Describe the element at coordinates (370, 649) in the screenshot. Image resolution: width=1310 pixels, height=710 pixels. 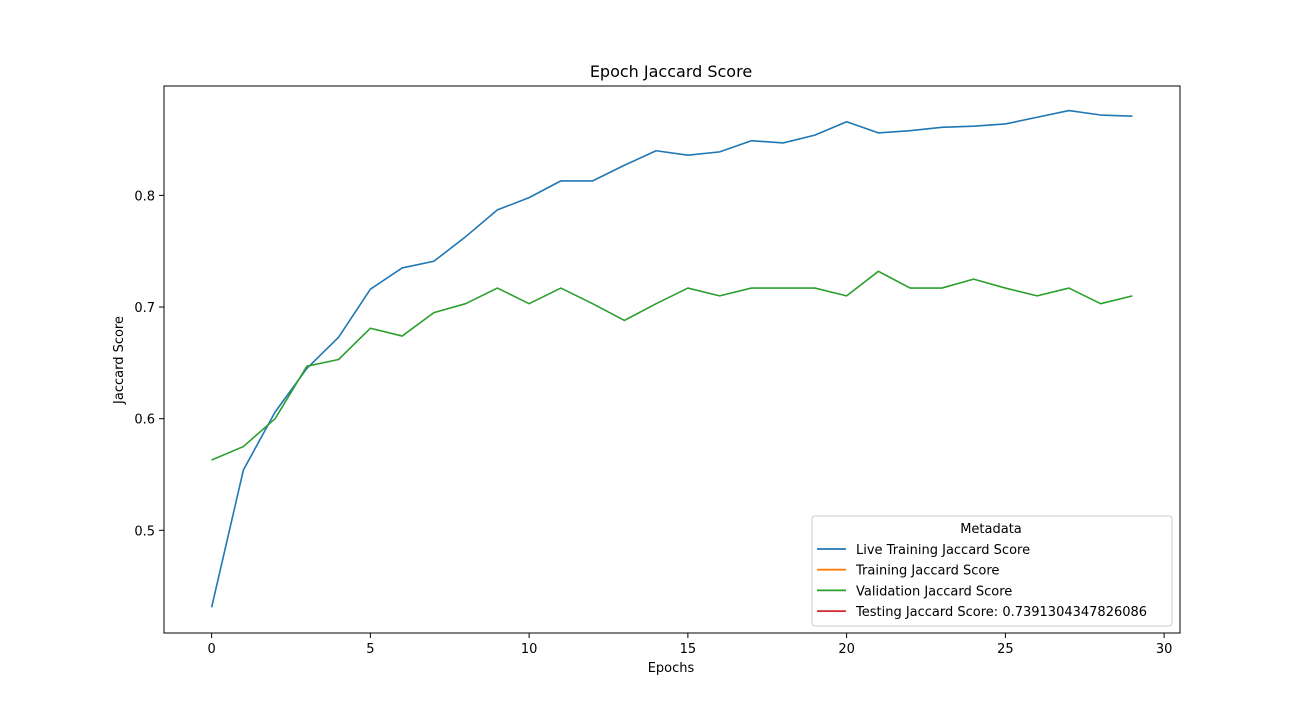
I see `x-tick-label: 5` at that location.